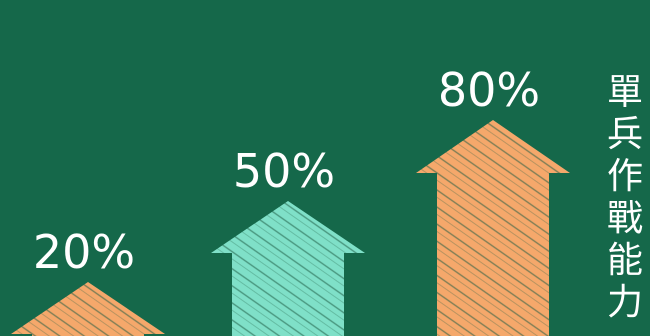 This screenshot has height=336, width=650. What do you see at coordinates (489, 90) in the screenshot?
I see `data-label-3: 80%` at bounding box center [489, 90].